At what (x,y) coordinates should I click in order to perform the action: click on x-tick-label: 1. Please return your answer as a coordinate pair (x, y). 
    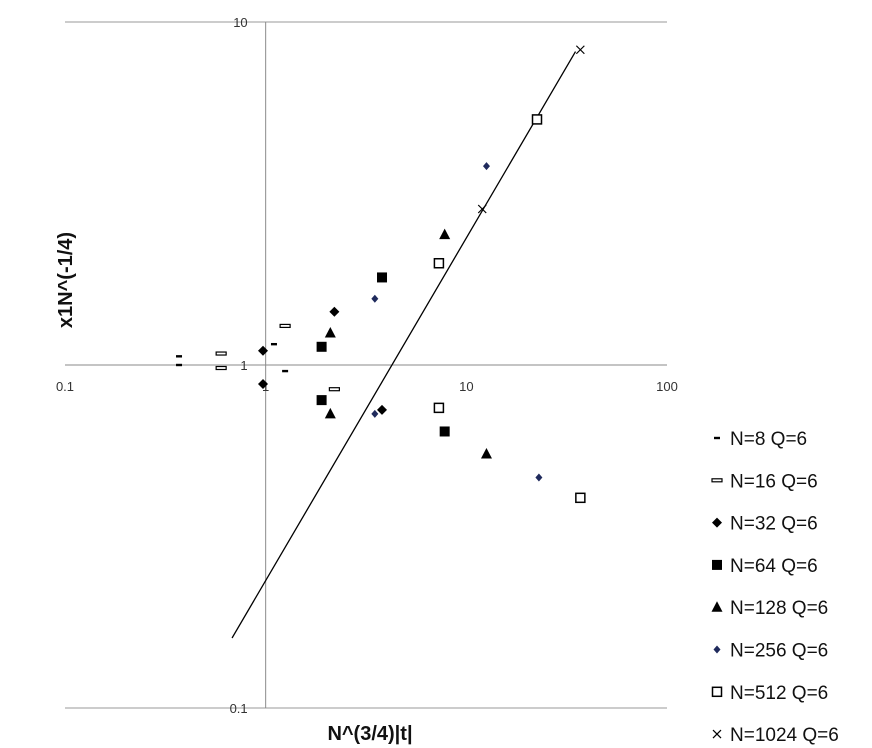
    Looking at the image, I should click on (265, 386).